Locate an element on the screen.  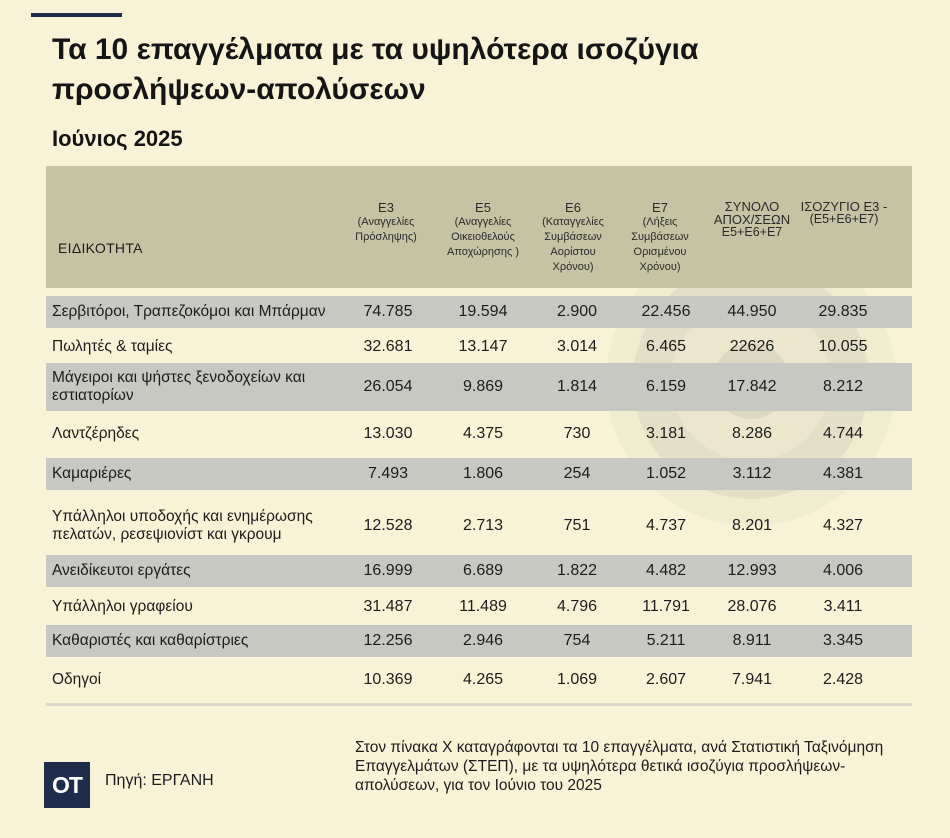
table-cell: 6.689 is located at coordinates (483, 570).